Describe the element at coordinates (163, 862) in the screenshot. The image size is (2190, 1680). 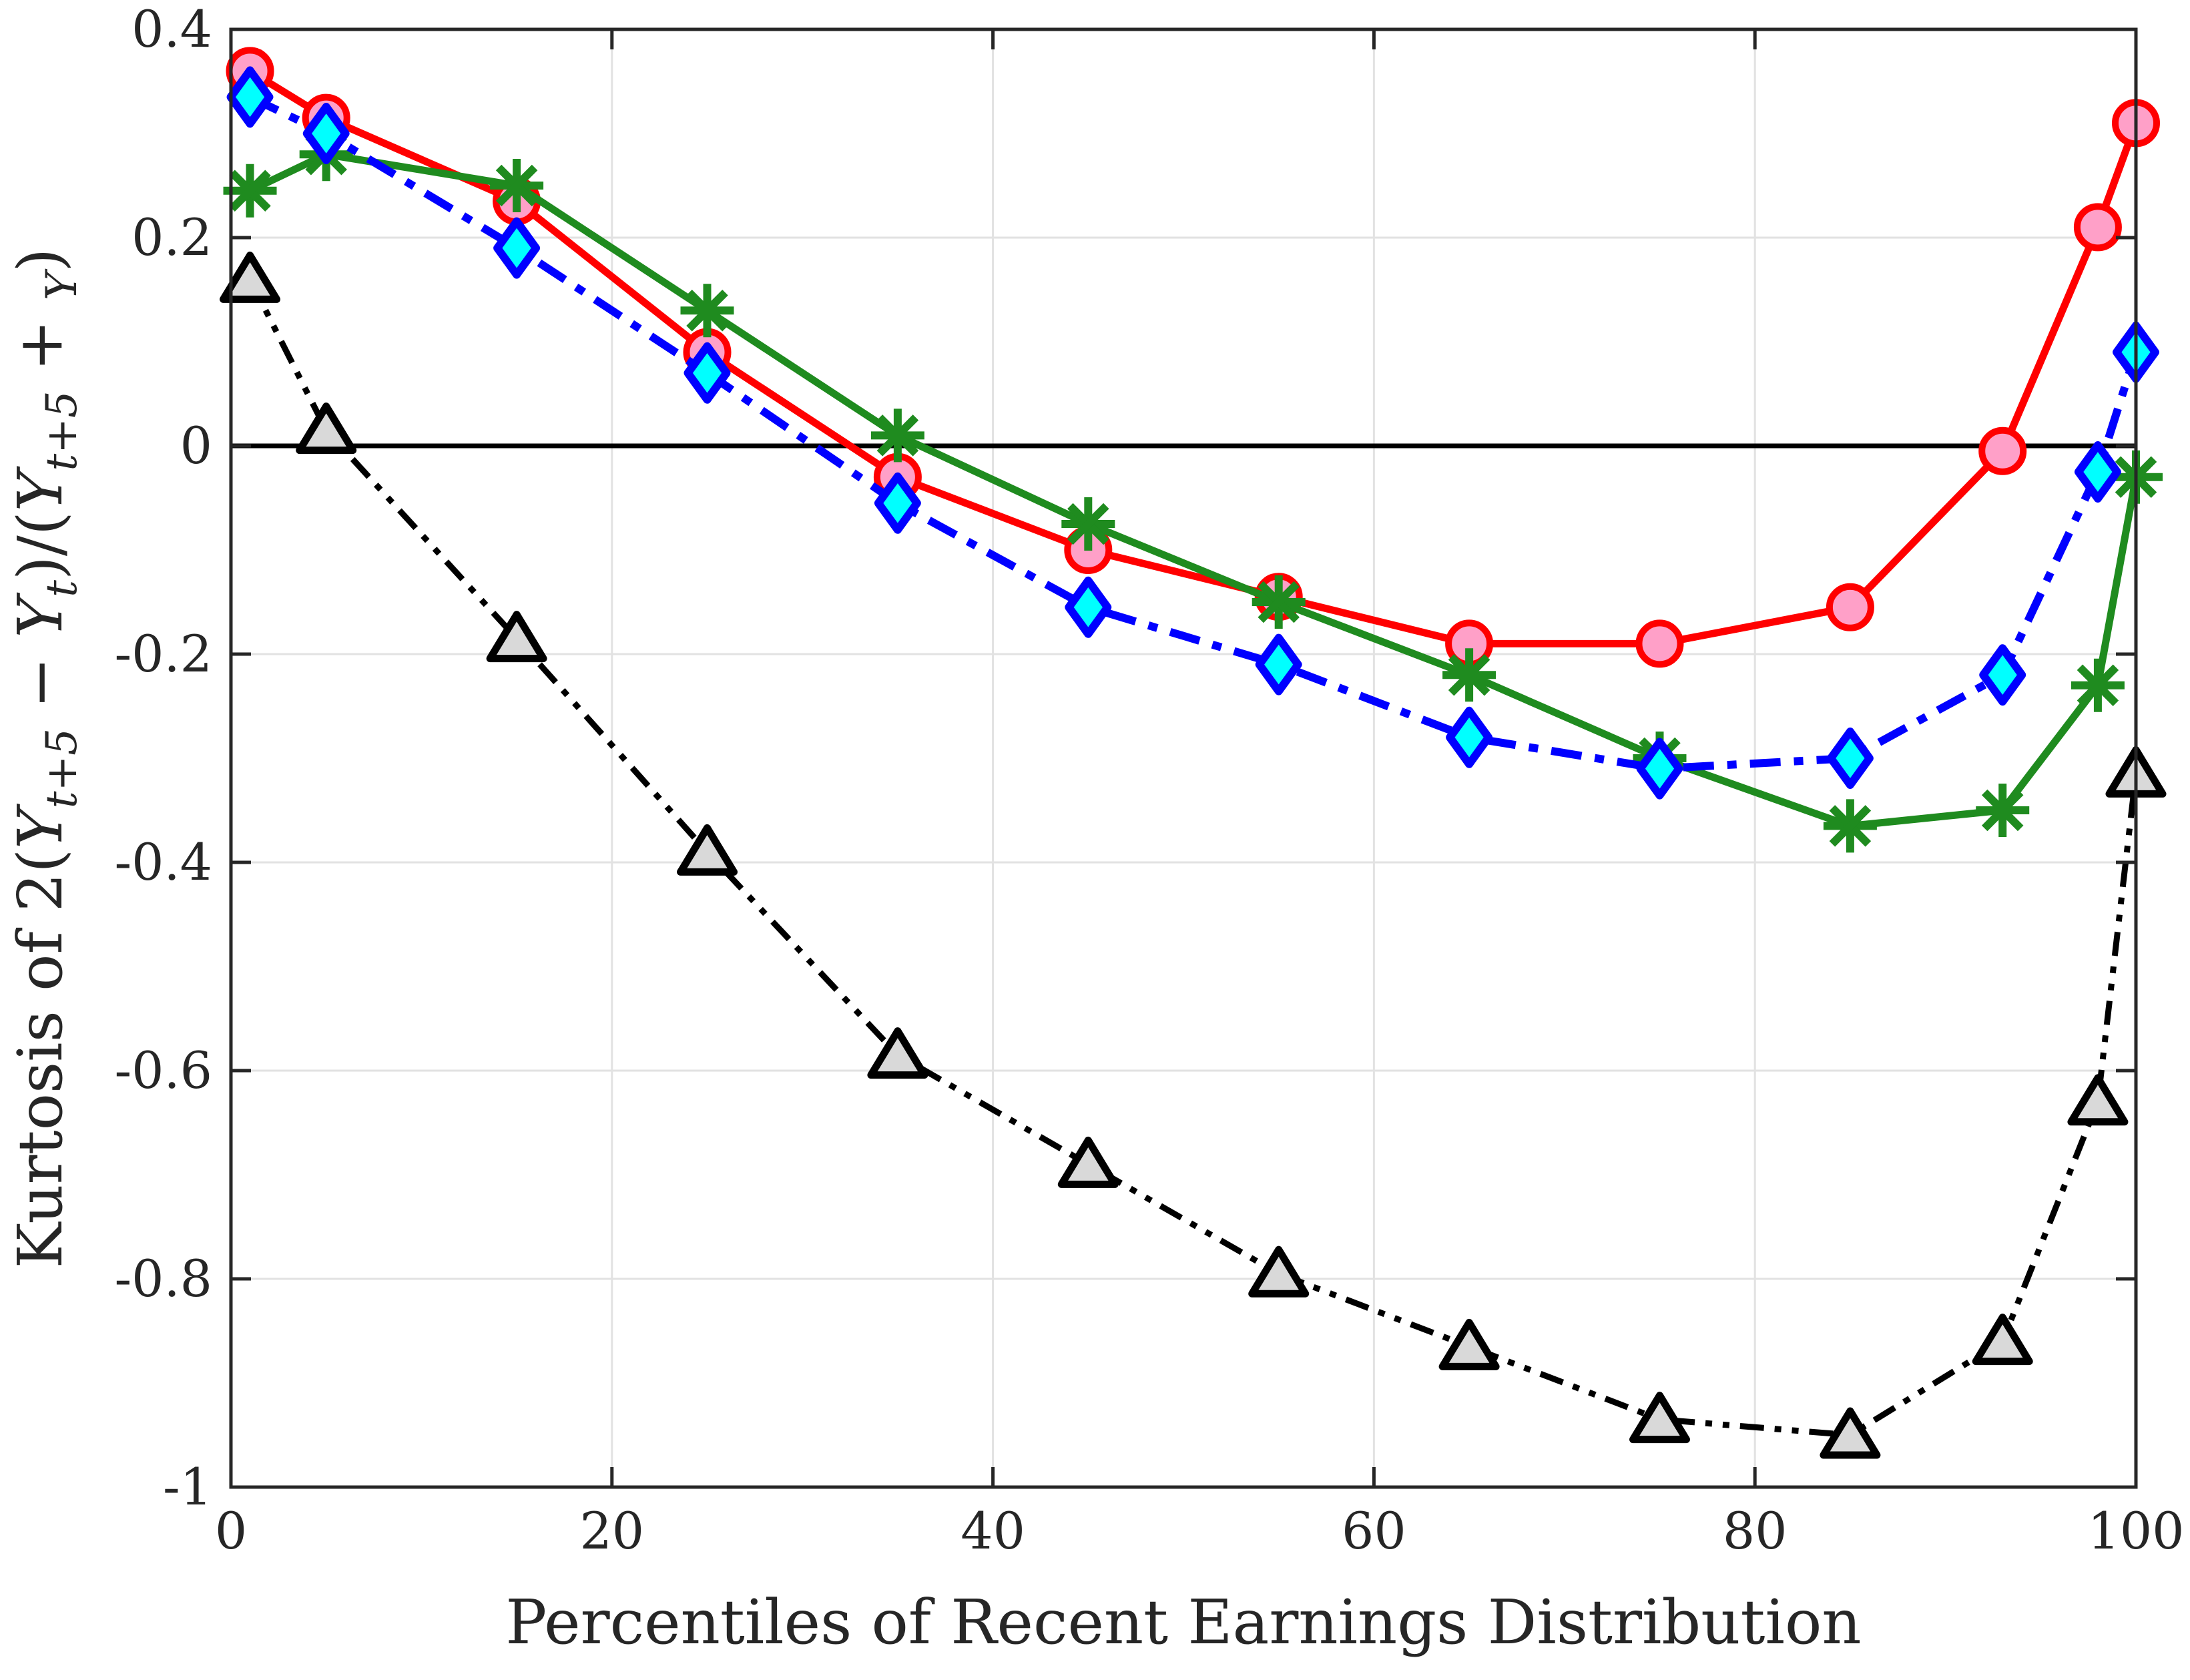
I see `y-tick-label: -0.4` at that location.